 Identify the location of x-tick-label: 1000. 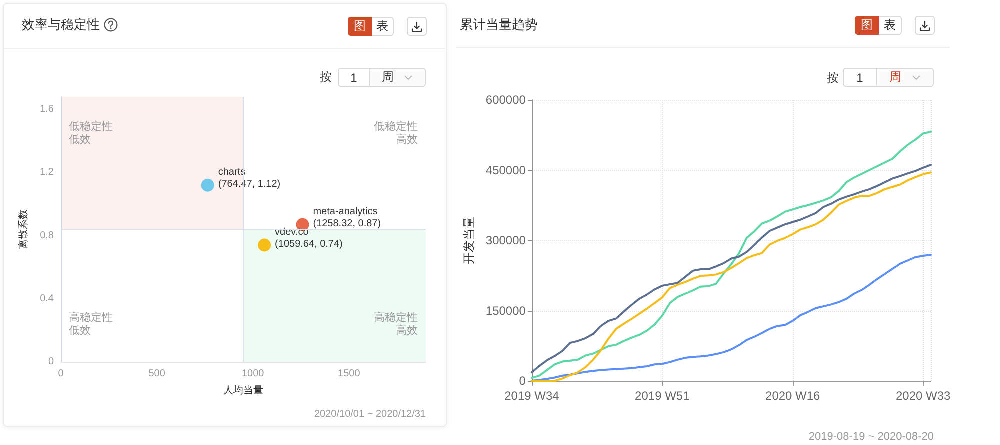
(253, 374).